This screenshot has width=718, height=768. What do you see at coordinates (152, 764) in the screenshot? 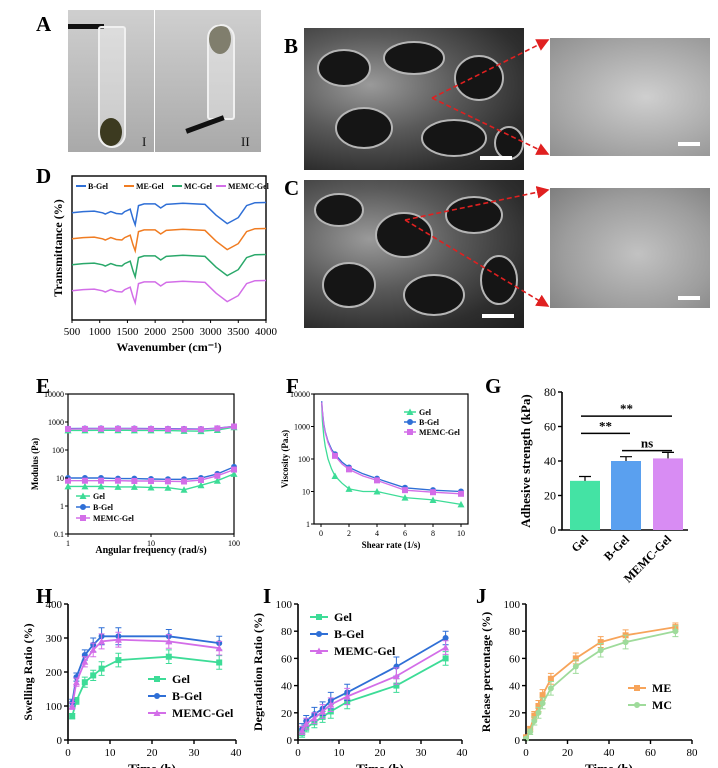
I see `h-x-axis-label: Time (h)` at bounding box center [152, 764].